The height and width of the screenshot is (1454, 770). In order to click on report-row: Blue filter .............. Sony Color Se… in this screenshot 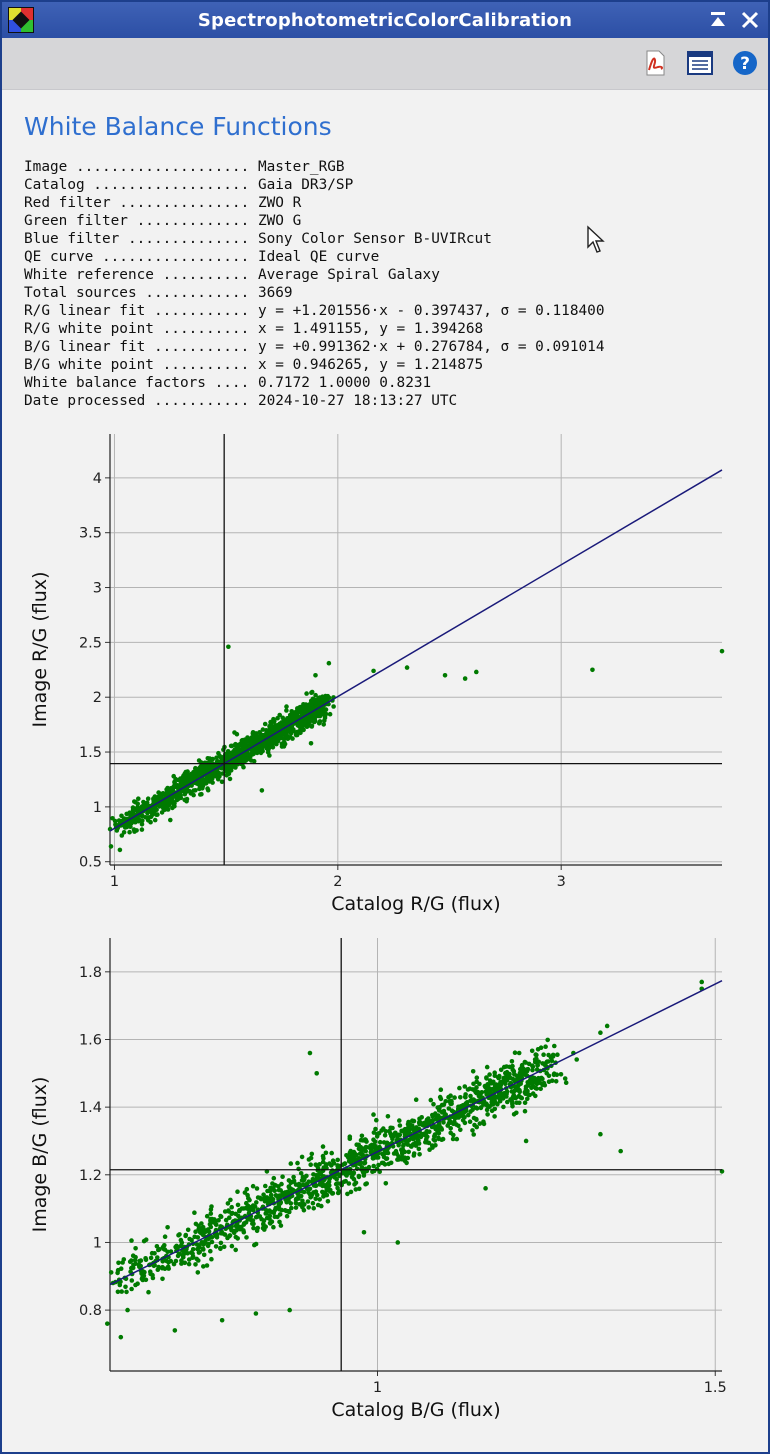, I will do `click(314, 239)`.